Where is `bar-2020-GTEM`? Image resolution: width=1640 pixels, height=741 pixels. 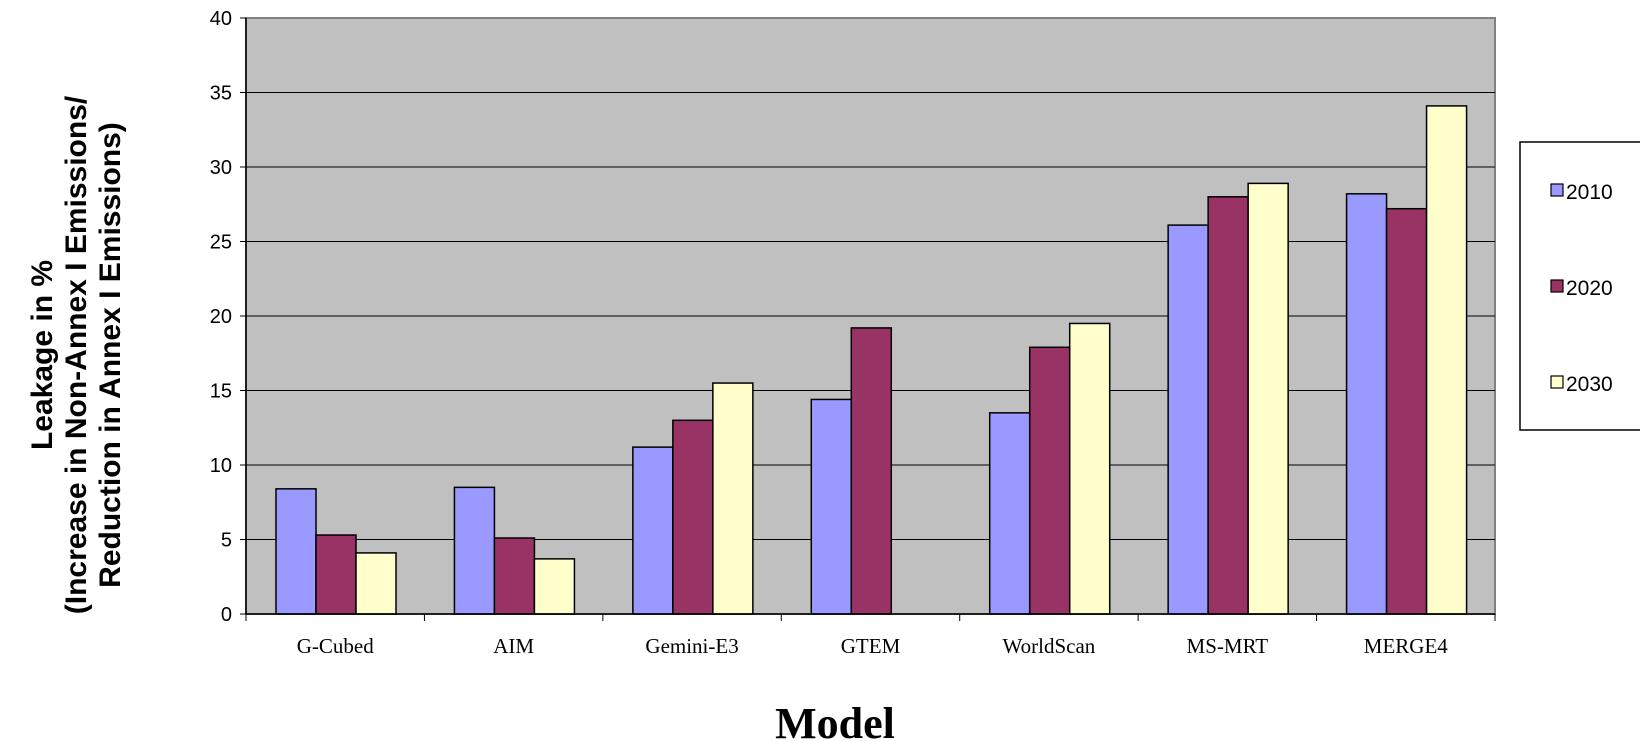 bar-2020-GTEM is located at coordinates (871, 471).